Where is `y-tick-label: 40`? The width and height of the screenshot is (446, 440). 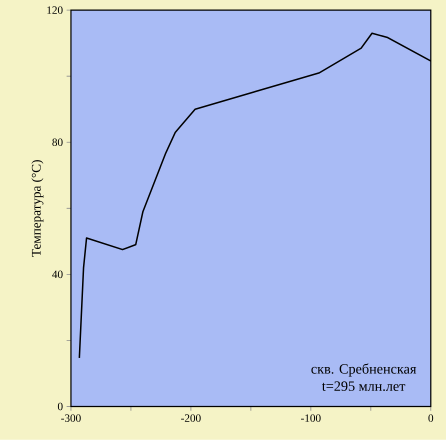
y-tick-label: 40 is located at coordinates (57, 274).